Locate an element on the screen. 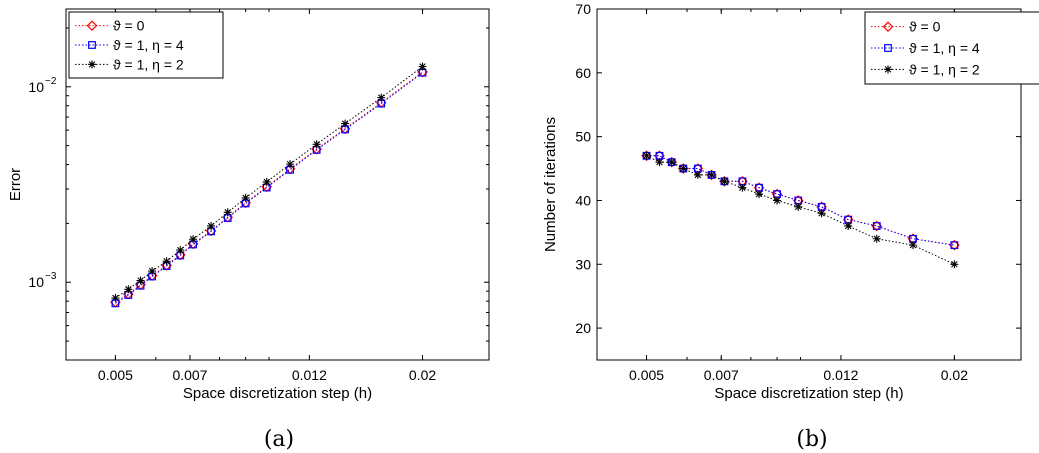 This screenshot has height=453, width=1039. y-tick-label: 20 is located at coordinates (583, 328).